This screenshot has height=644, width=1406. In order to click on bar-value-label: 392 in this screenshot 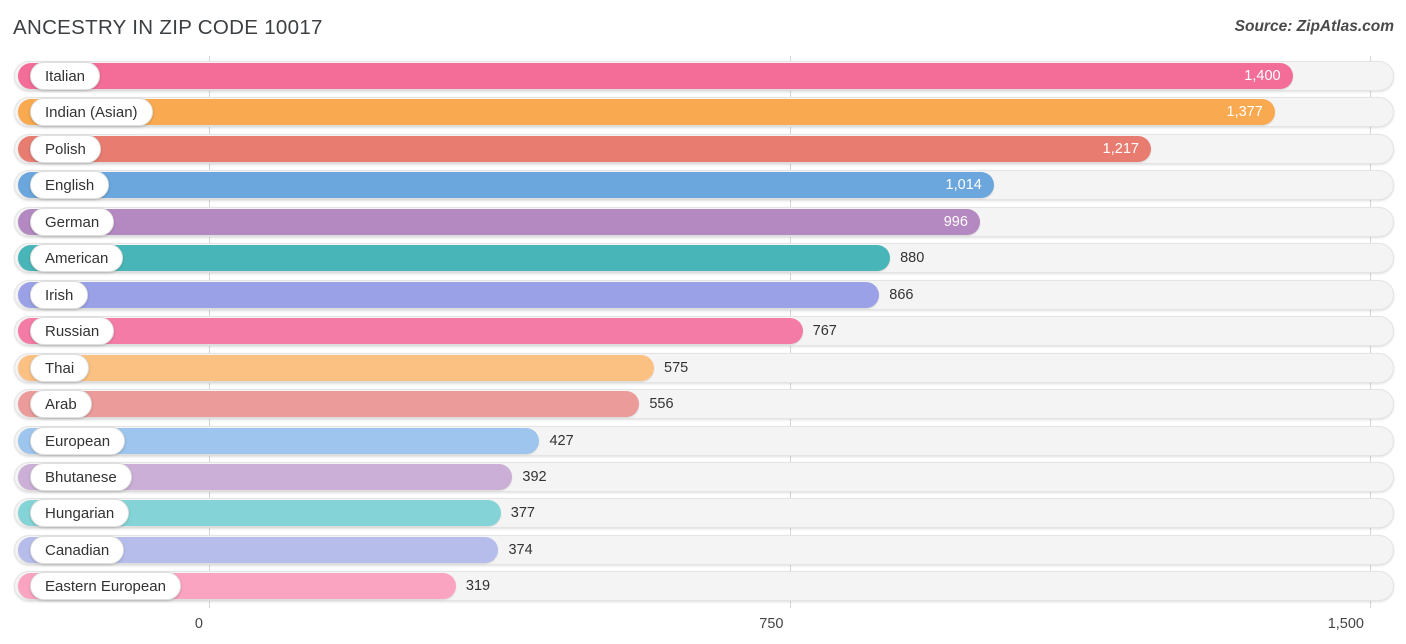, I will do `click(534, 476)`.